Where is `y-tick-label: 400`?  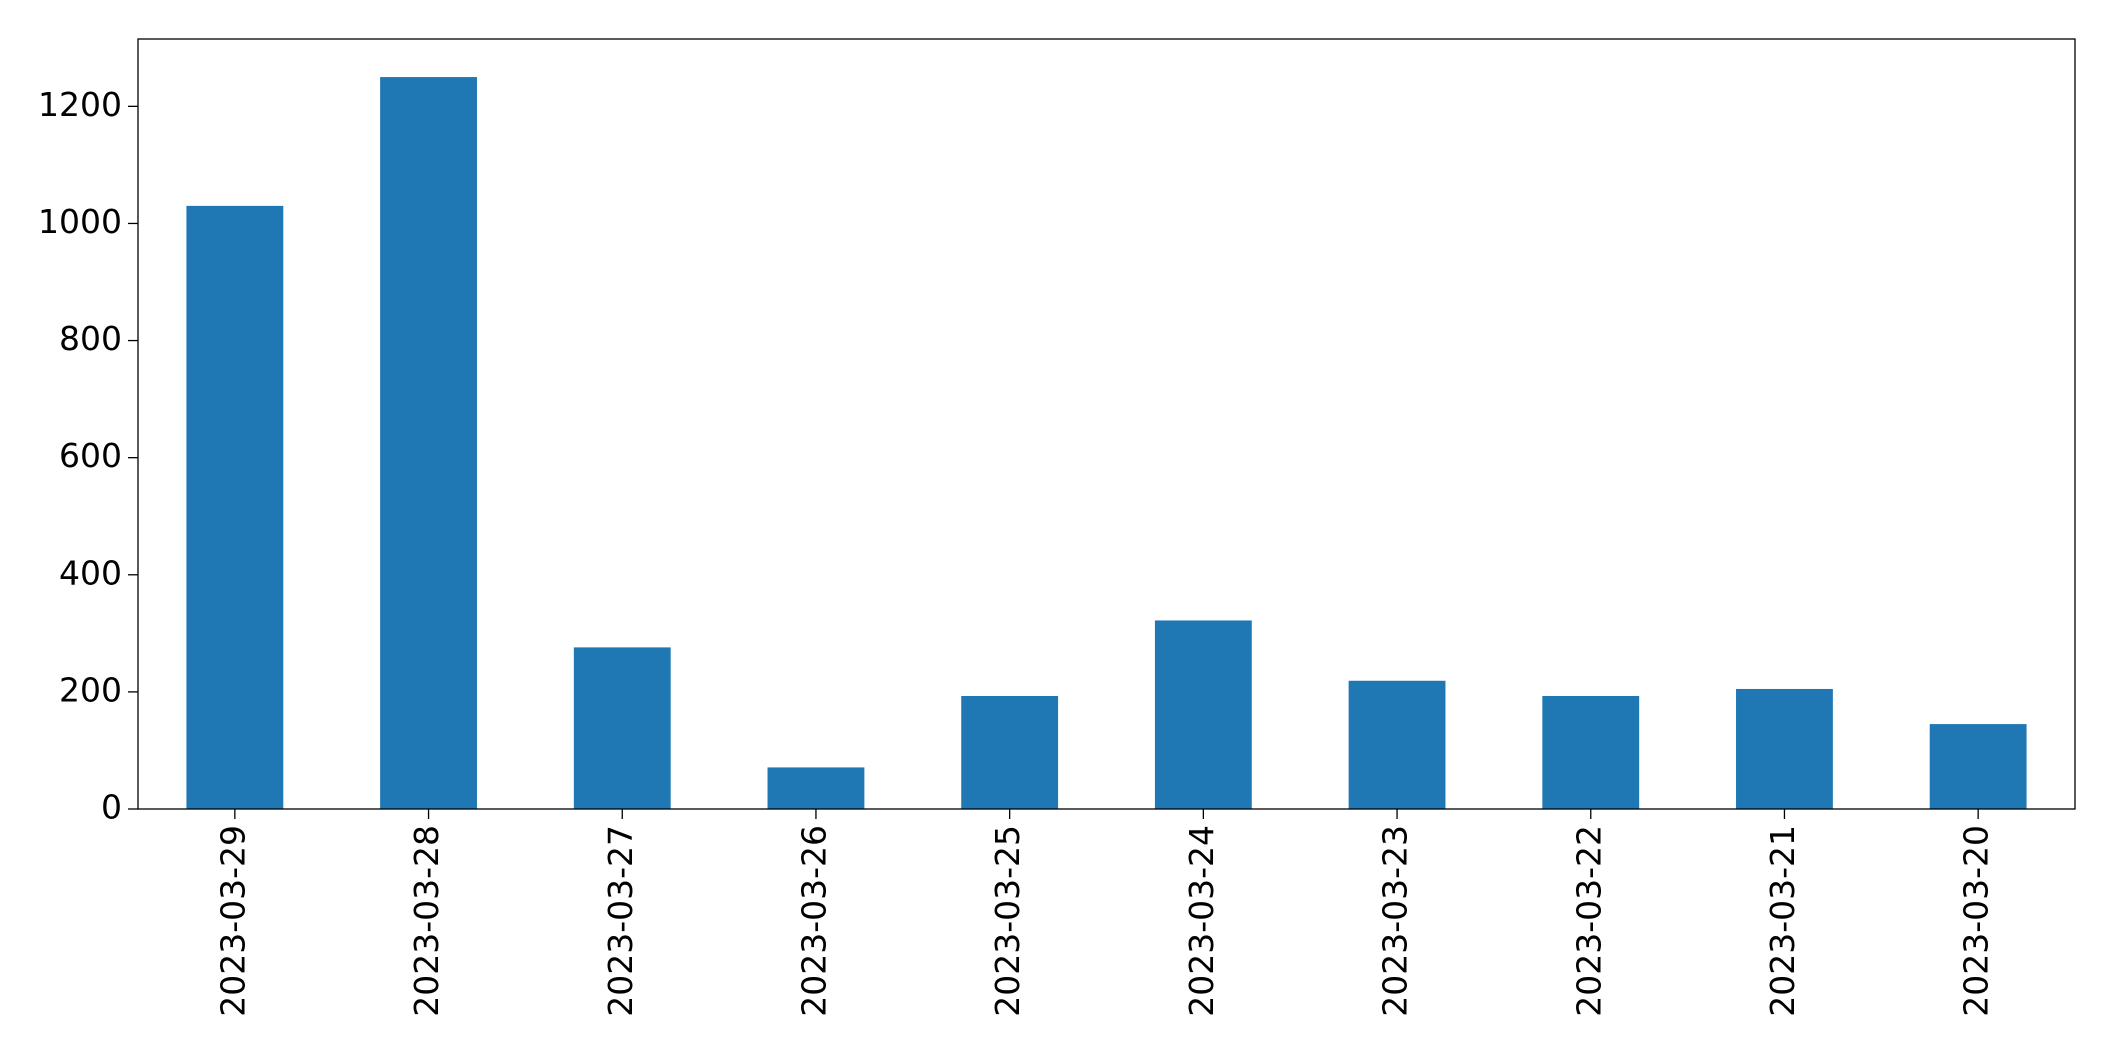 y-tick-label: 400 is located at coordinates (90, 572).